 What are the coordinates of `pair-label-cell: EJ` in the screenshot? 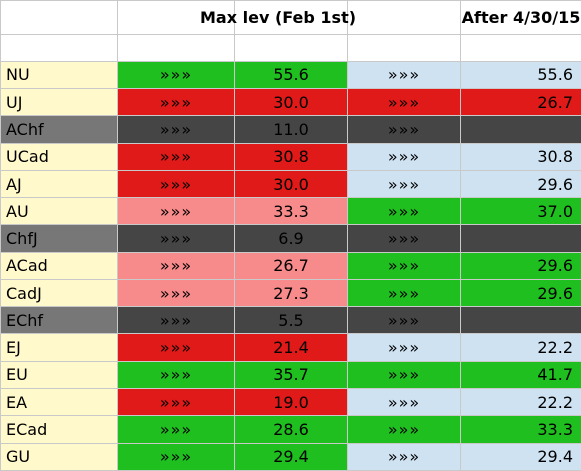 It's located at (59, 347).